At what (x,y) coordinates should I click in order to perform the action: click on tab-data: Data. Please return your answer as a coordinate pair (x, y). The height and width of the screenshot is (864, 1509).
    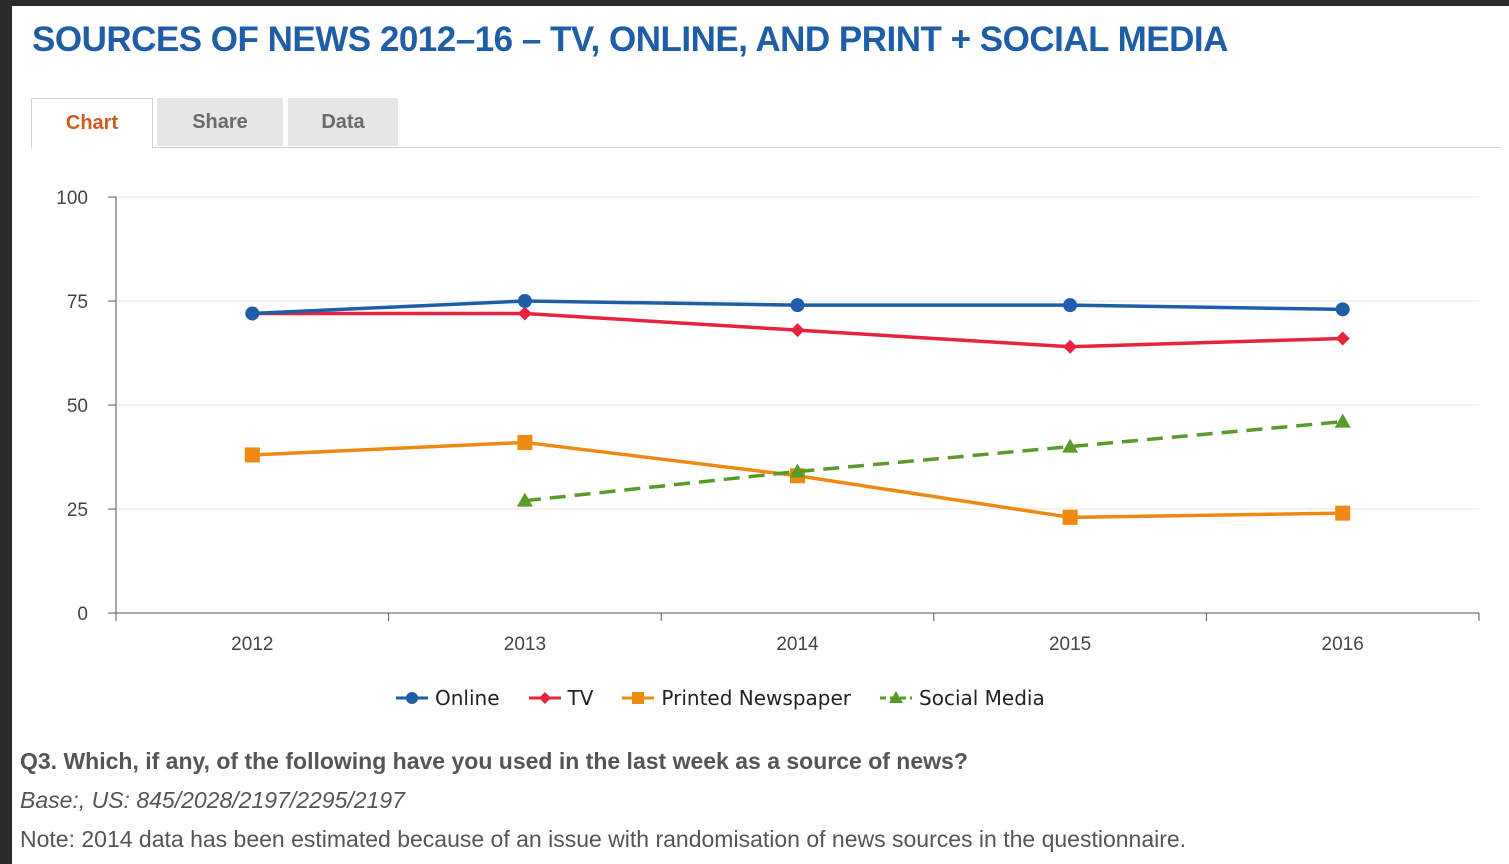
    Looking at the image, I should click on (343, 122).